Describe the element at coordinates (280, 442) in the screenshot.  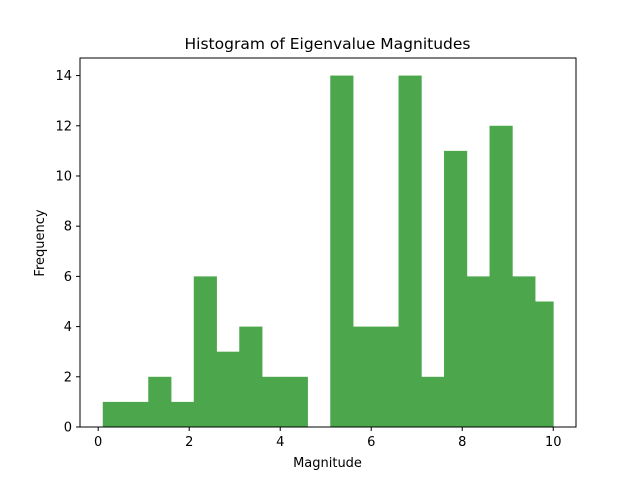
I see `x-tick-label: 4` at that location.